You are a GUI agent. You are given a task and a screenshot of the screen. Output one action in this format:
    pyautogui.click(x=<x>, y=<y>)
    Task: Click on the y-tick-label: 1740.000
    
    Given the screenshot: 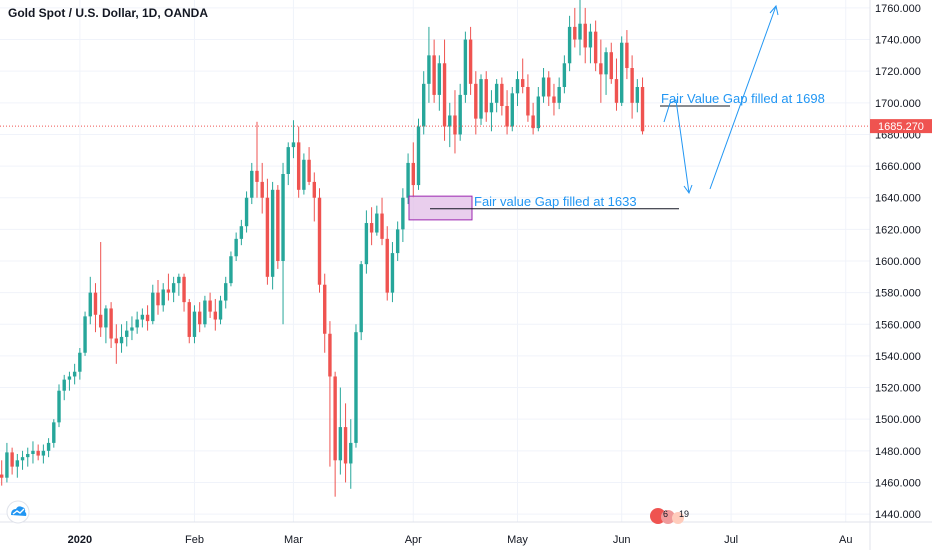 What is the action you would take?
    pyautogui.click(x=898, y=41)
    